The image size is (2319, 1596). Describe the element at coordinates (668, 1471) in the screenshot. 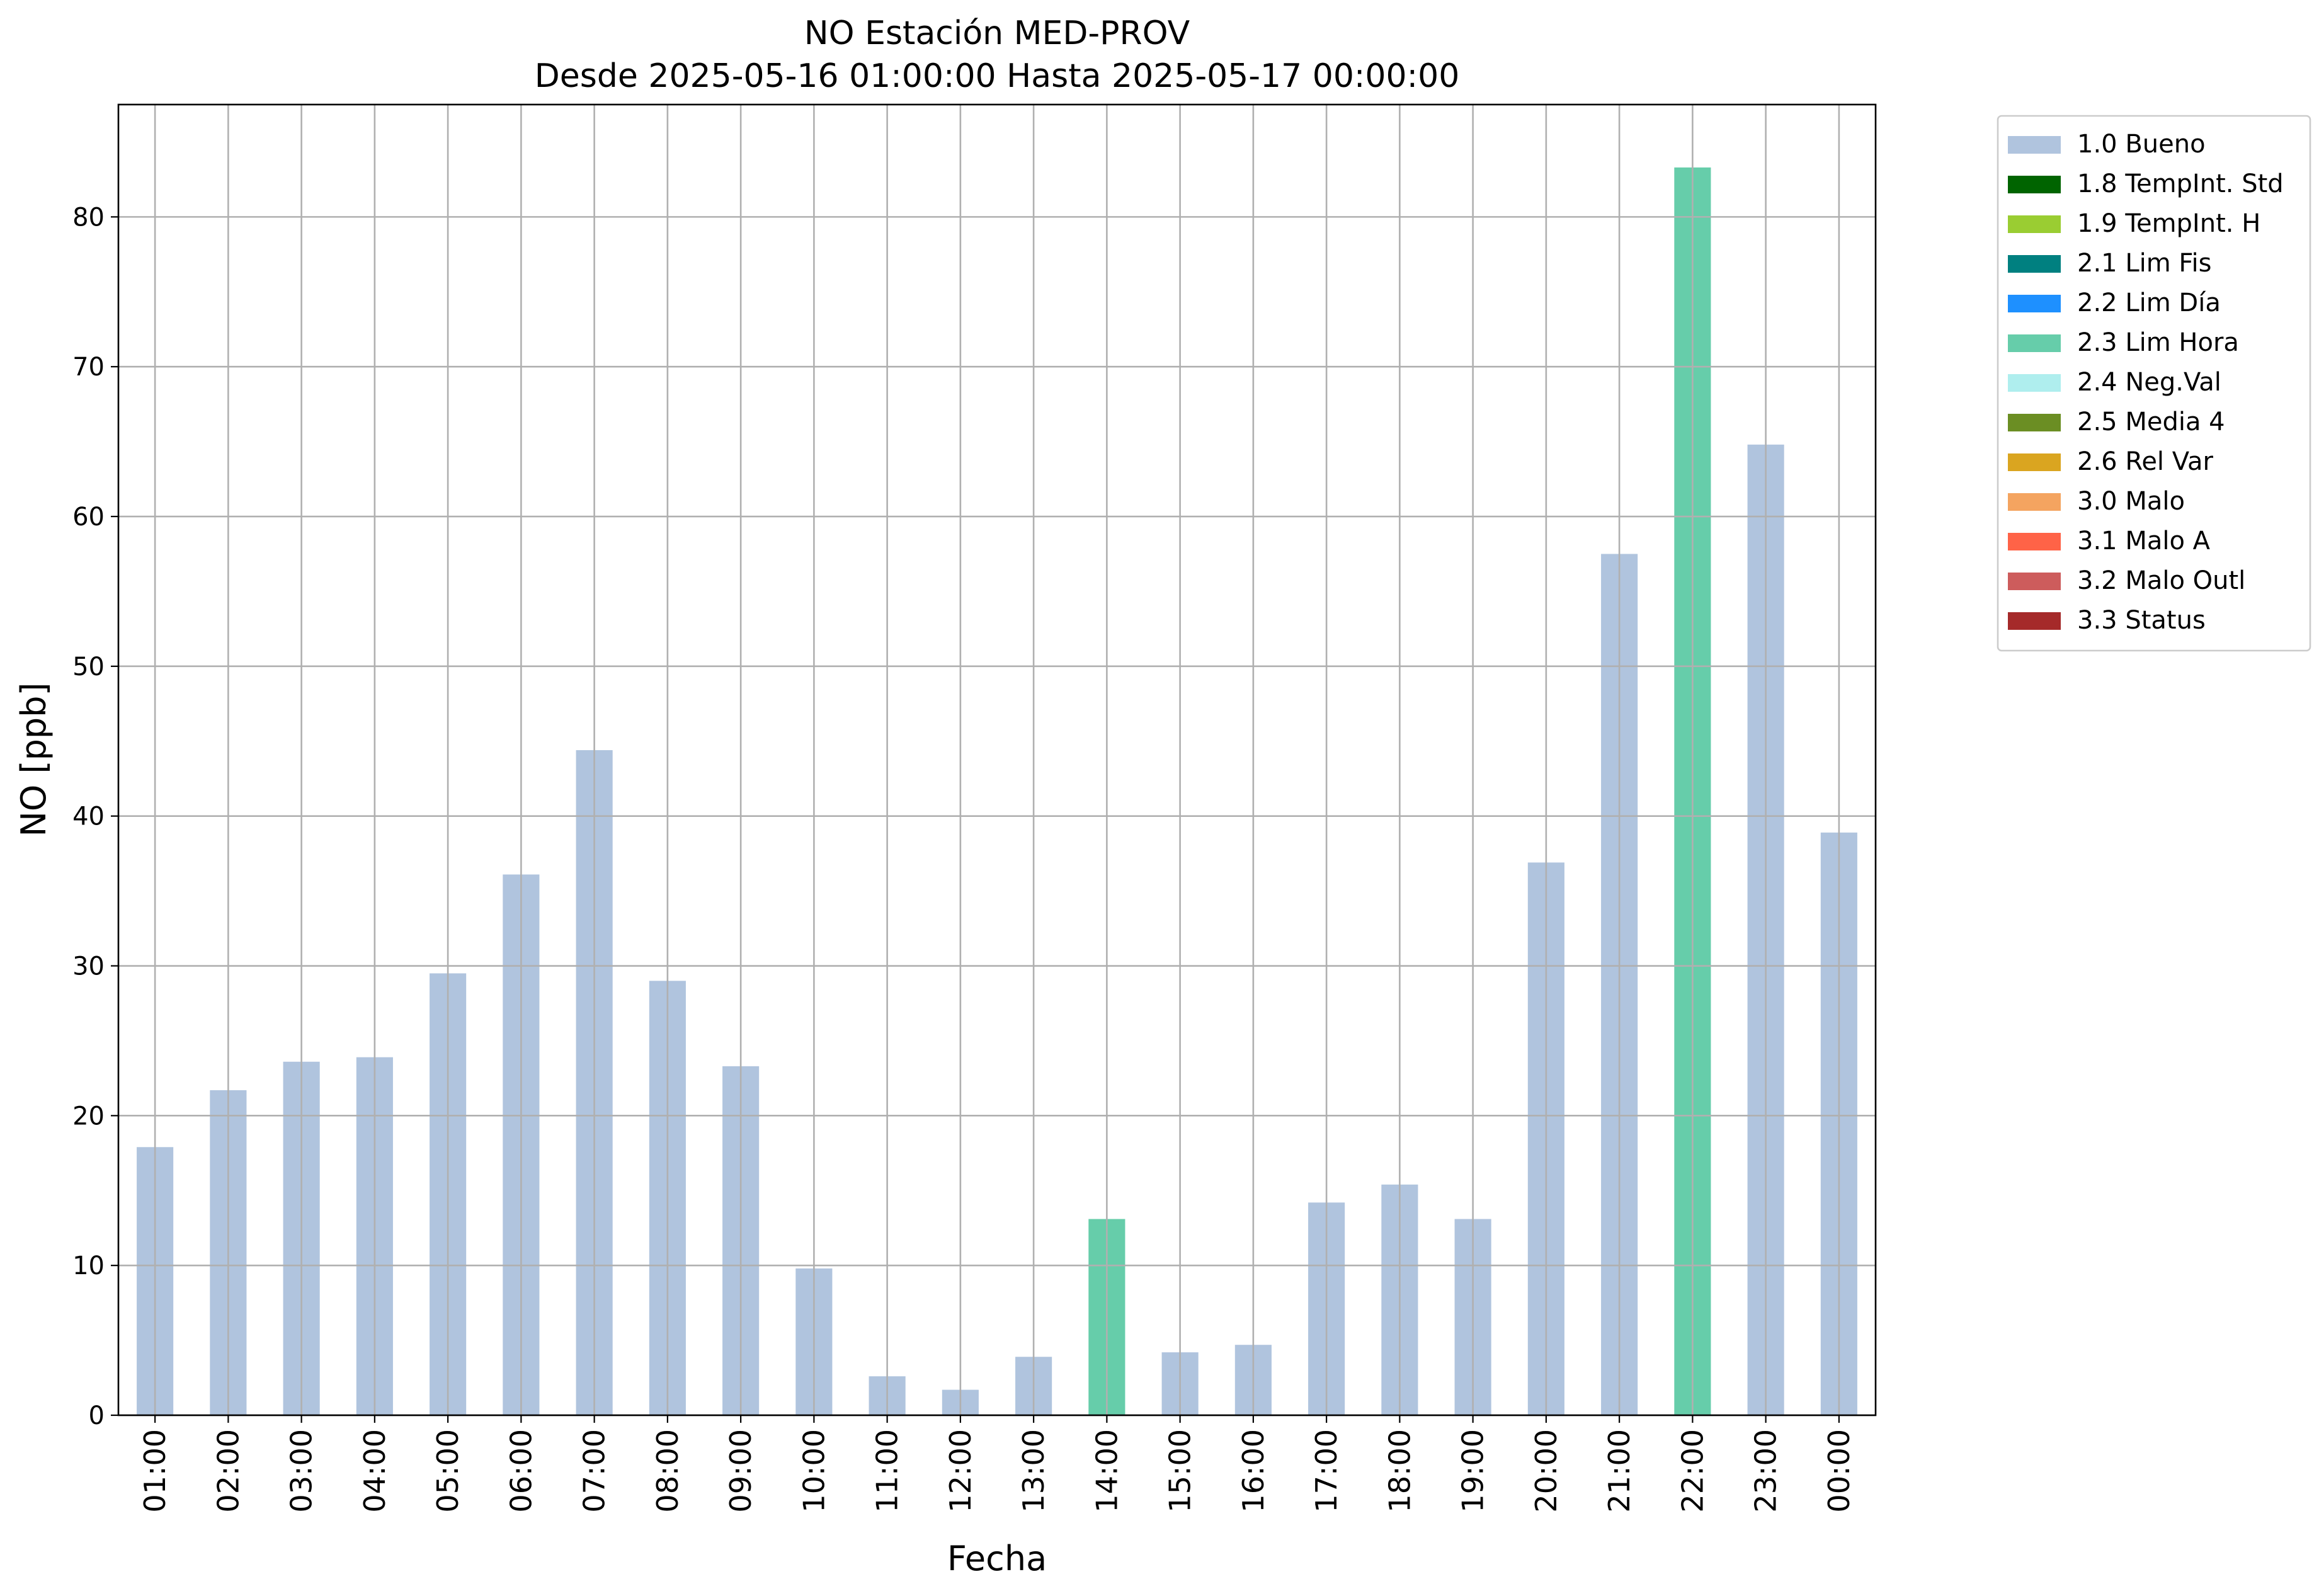

I see `x-tick-label: 08:00` at that location.